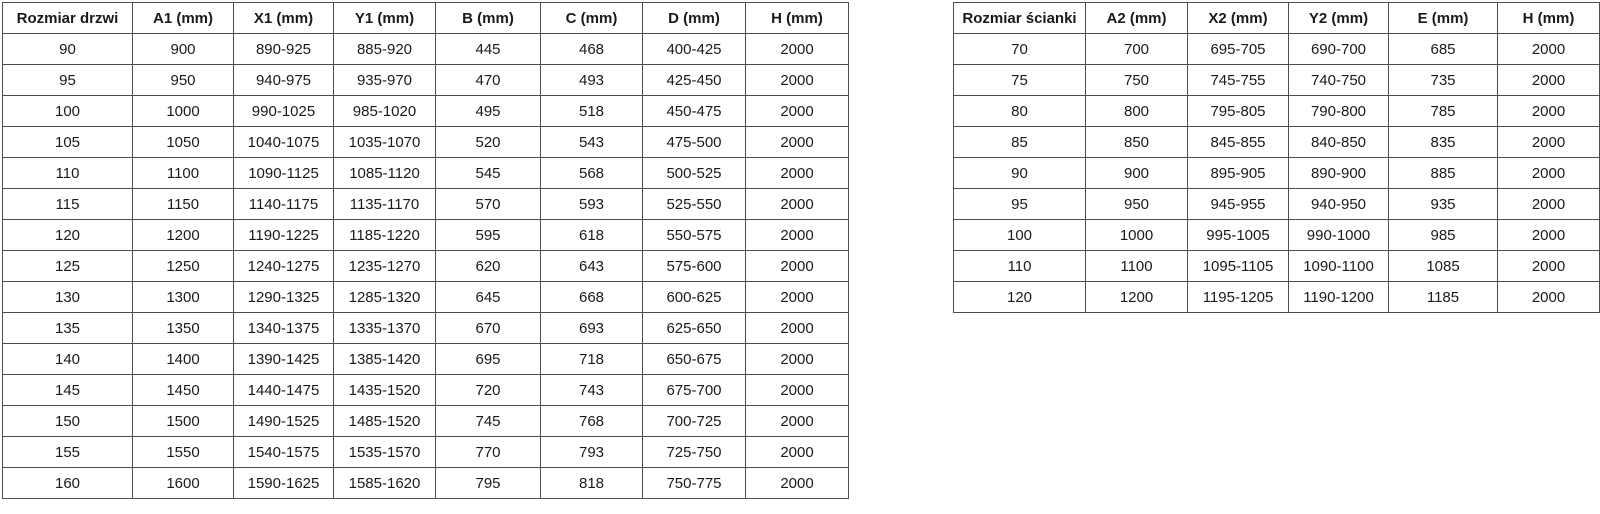 The image size is (1600, 514). Describe the element at coordinates (488, 266) in the screenshot. I see `table-cell: 620` at that location.